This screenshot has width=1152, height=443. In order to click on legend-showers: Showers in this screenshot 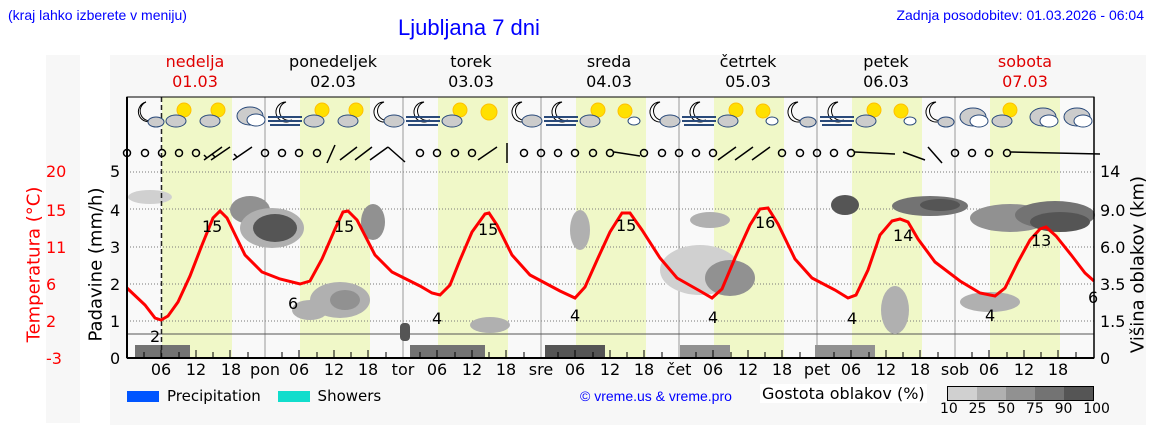, I will do `click(329, 396)`.